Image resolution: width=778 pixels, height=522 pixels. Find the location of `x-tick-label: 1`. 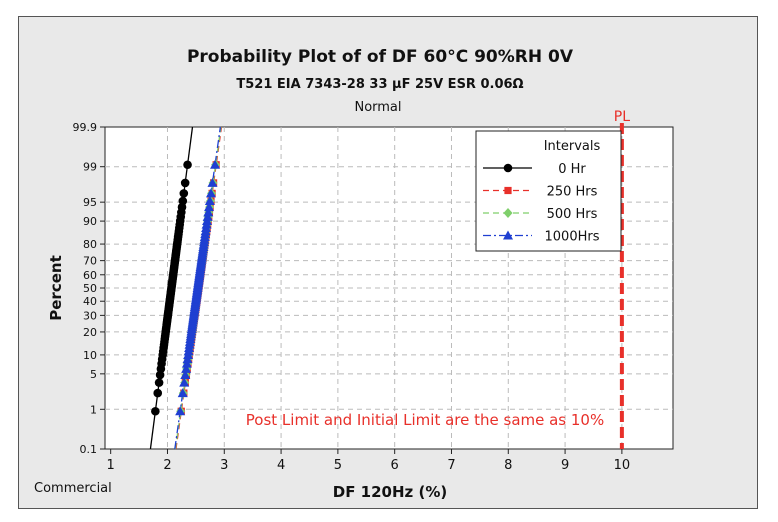

x-tick-label: 1 is located at coordinates (111, 465).